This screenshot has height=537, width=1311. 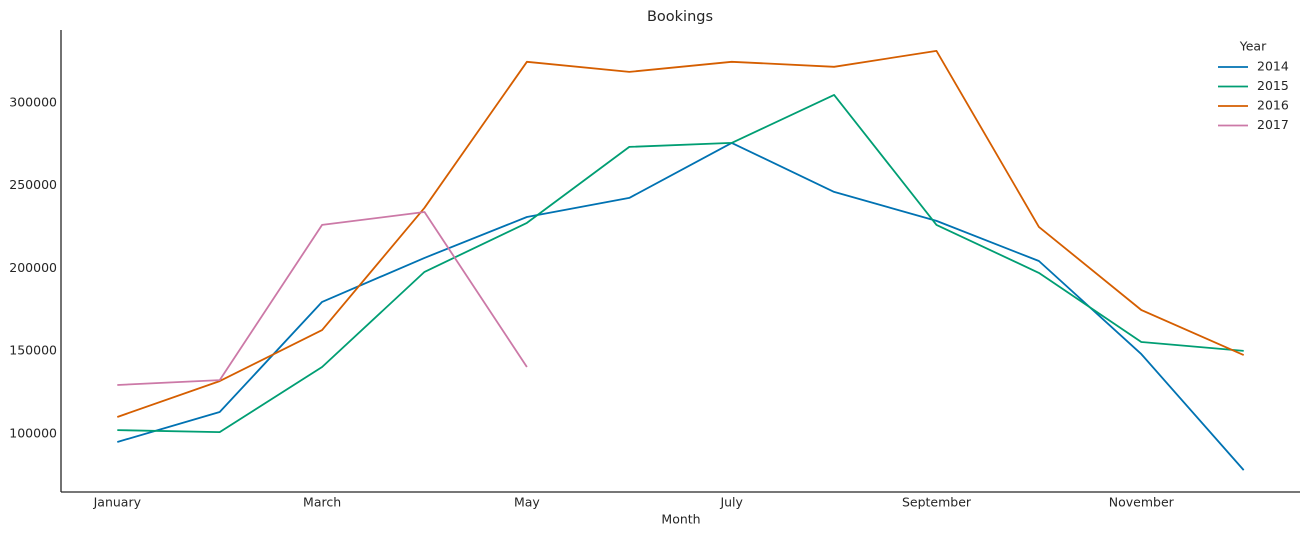 I want to click on y-tick-label: 100000, so click(x=33, y=433).